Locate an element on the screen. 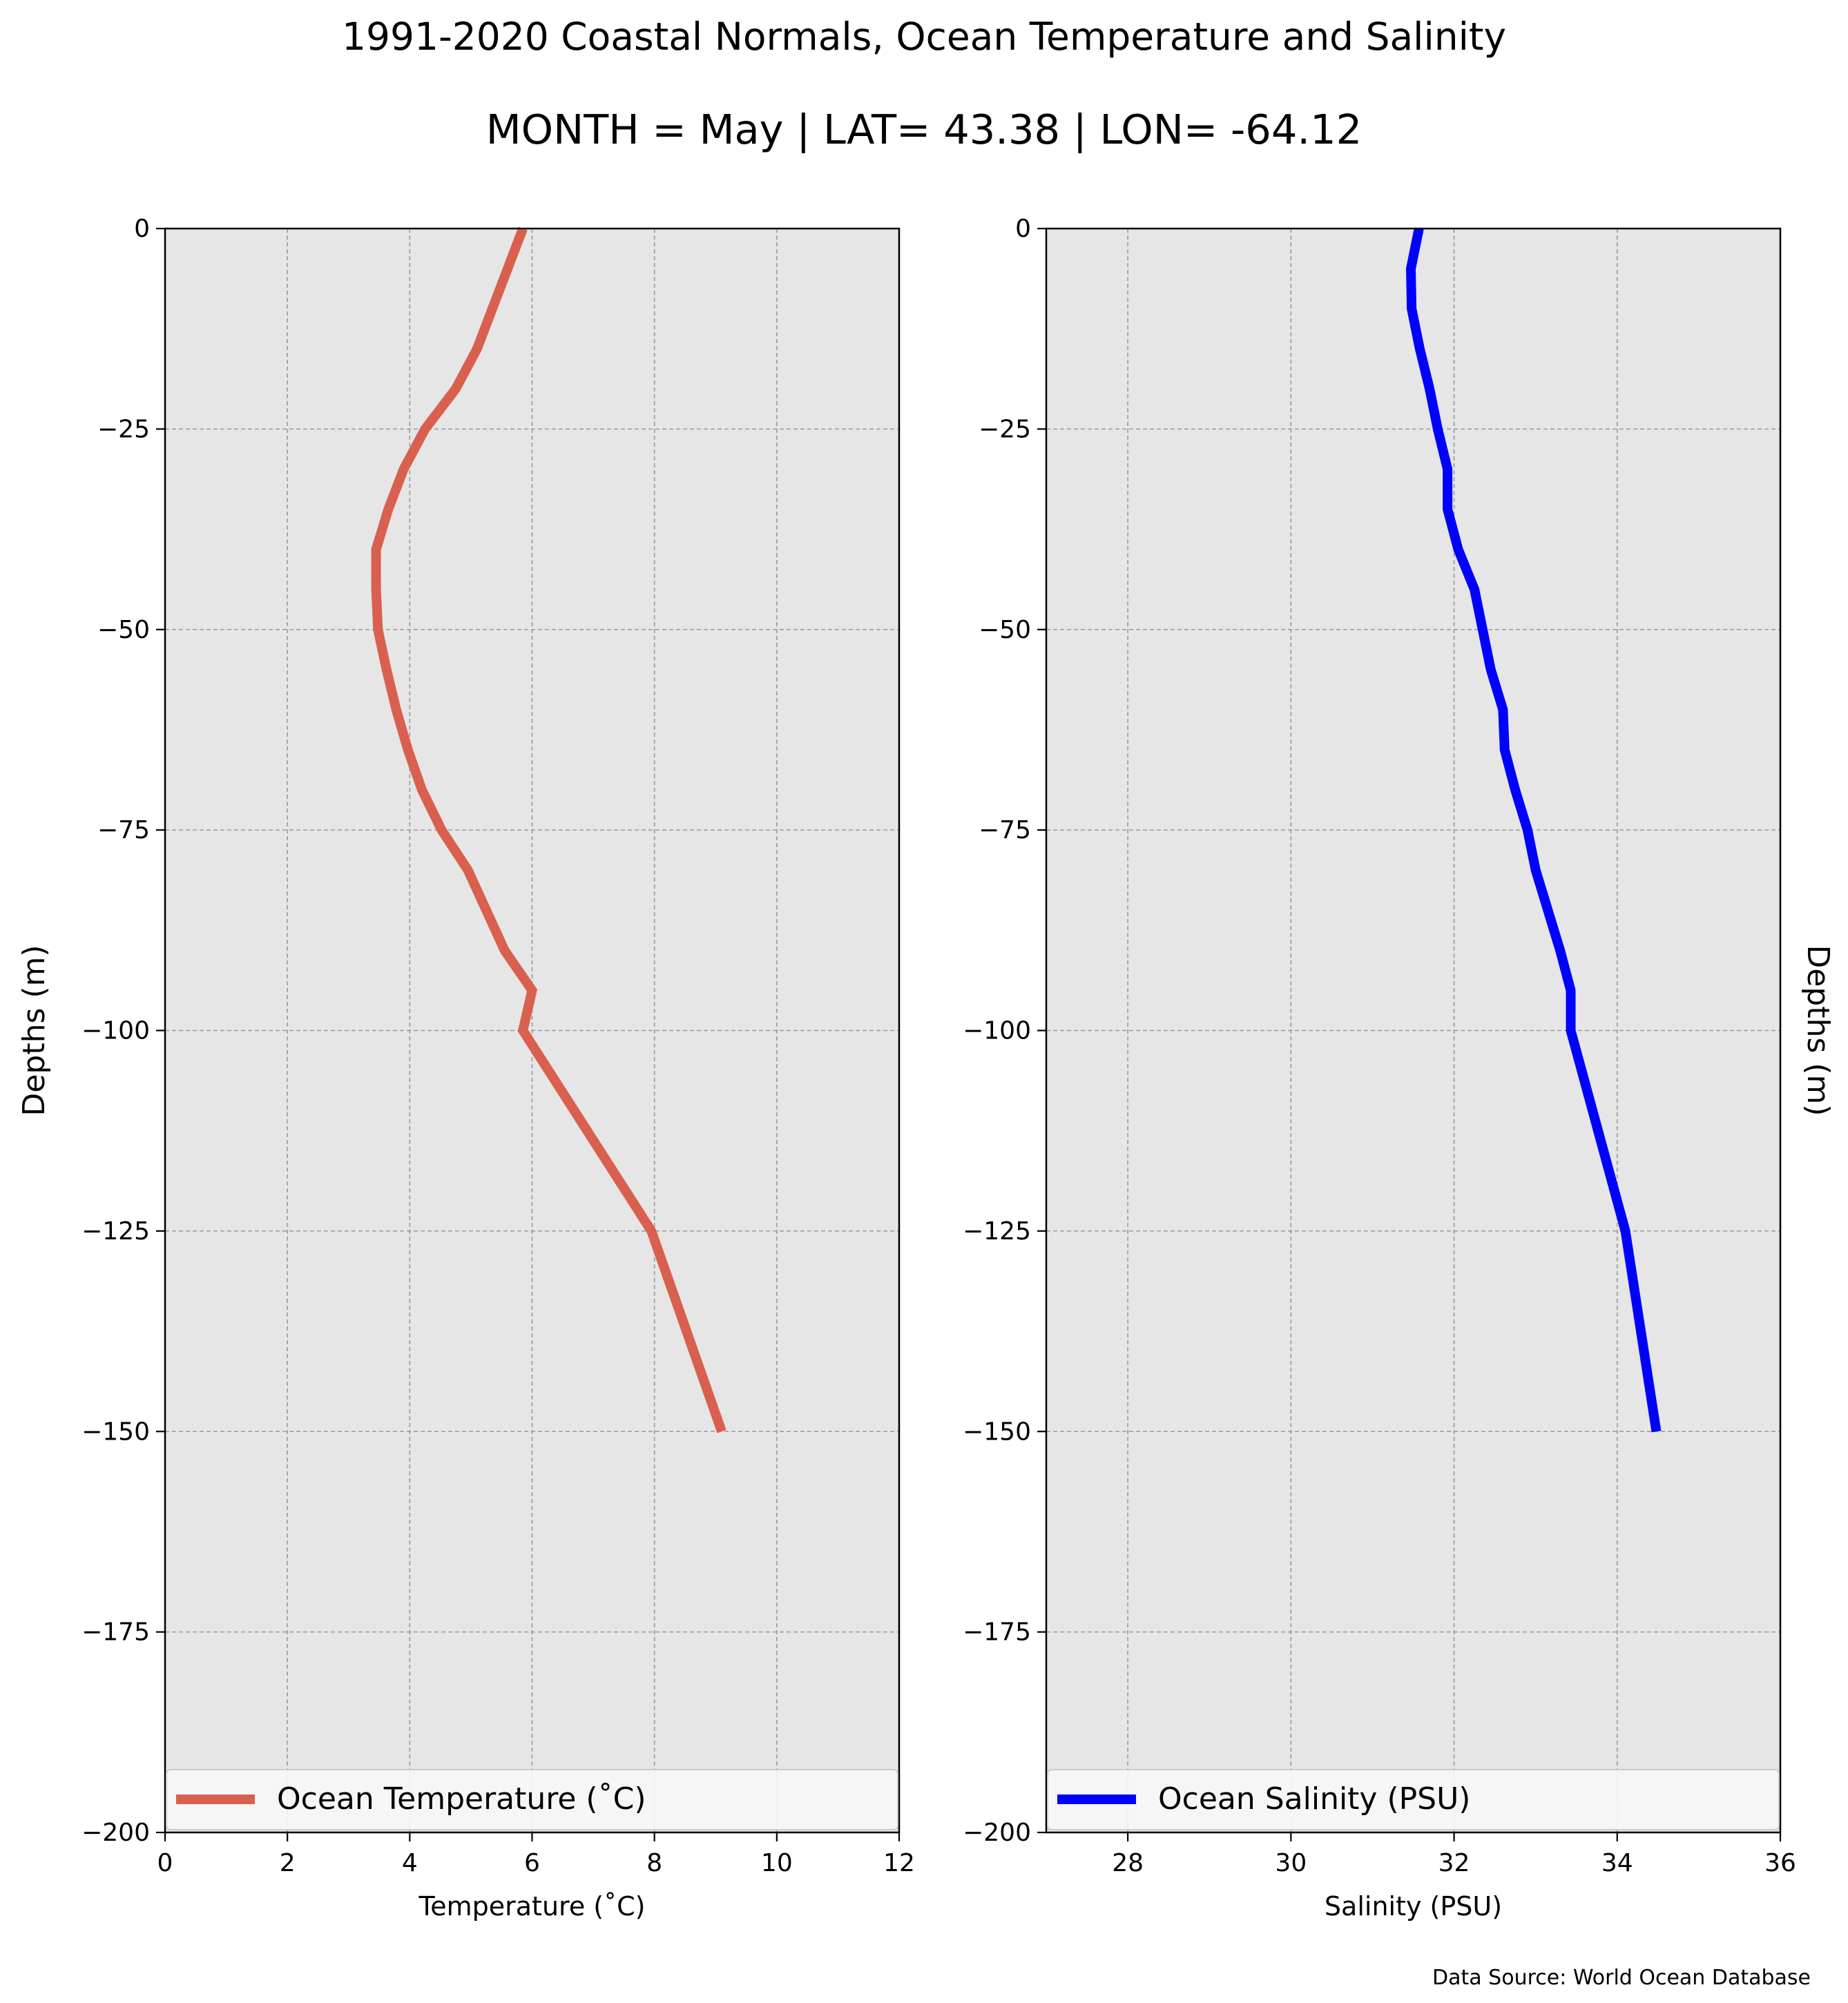 The width and height of the screenshot is (1848, 2003). x-tick-label: 0 is located at coordinates (165, 1863).